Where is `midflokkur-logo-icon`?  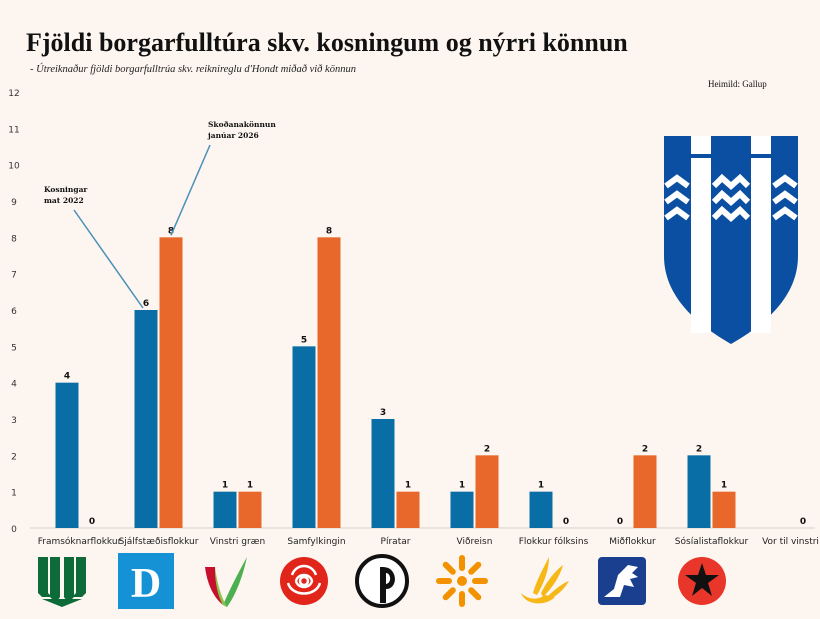 midflokkur-logo-icon is located at coordinates (622, 581).